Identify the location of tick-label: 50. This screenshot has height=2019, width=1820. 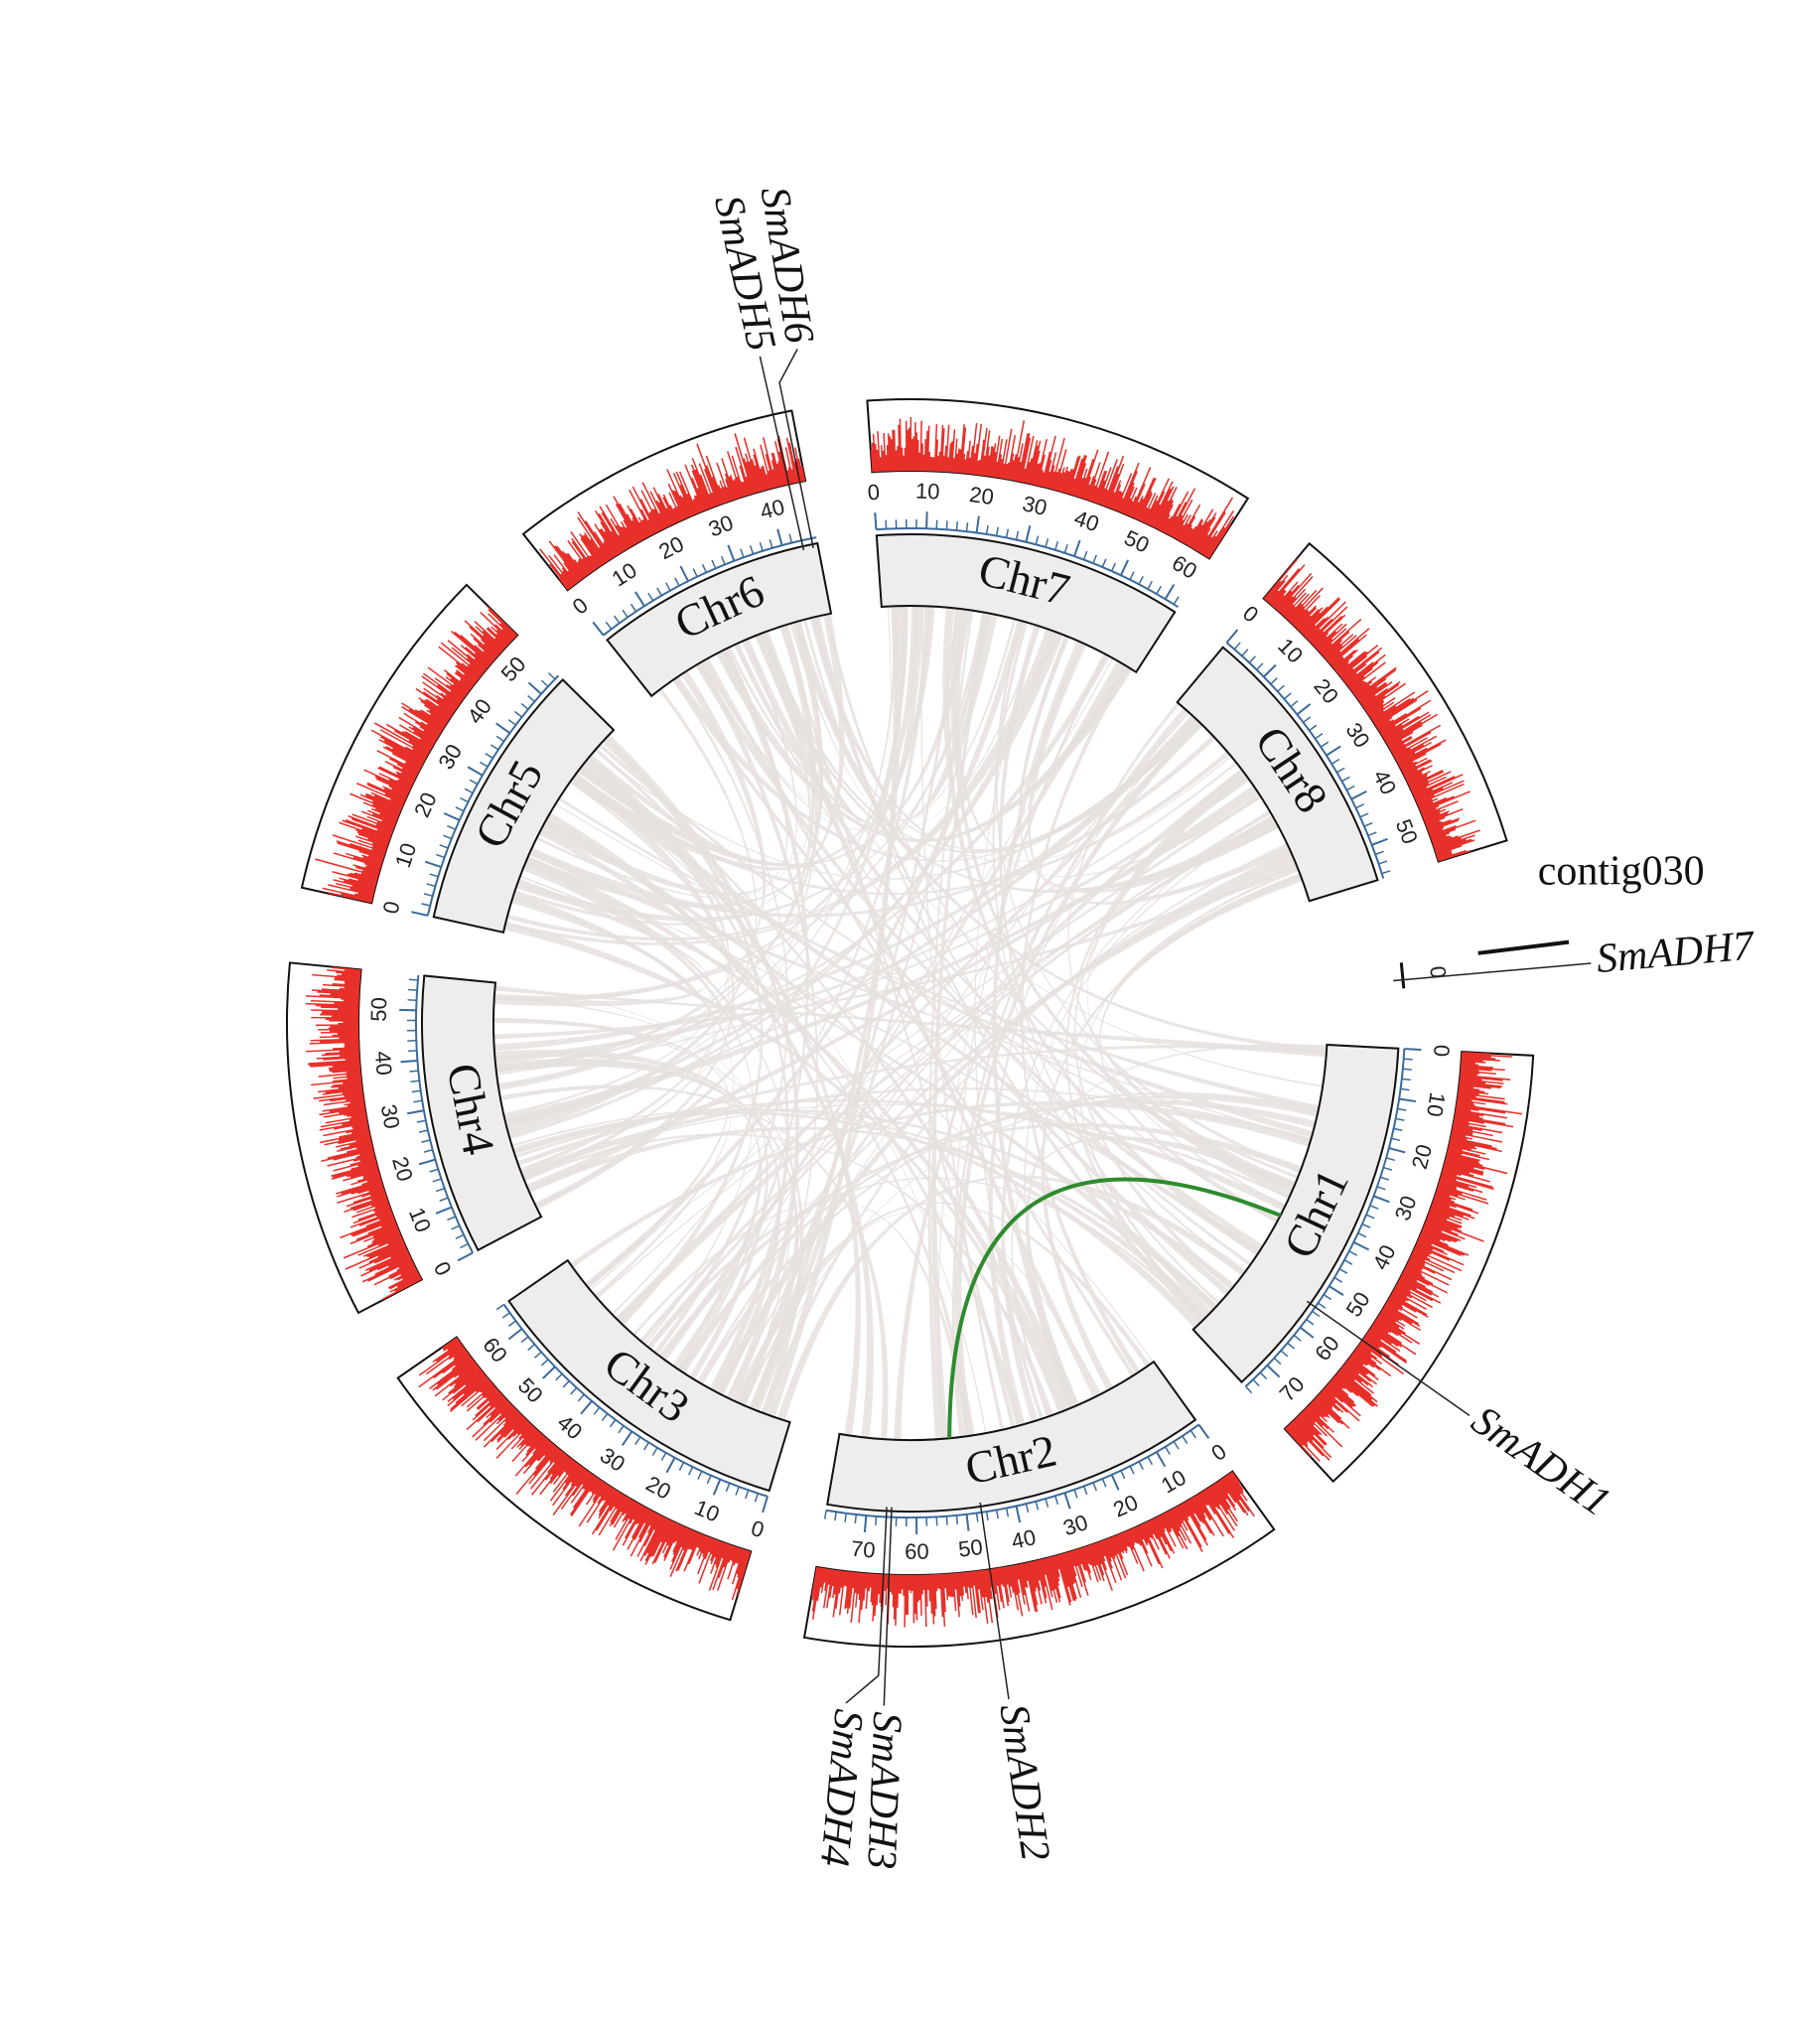
(970, 1548).